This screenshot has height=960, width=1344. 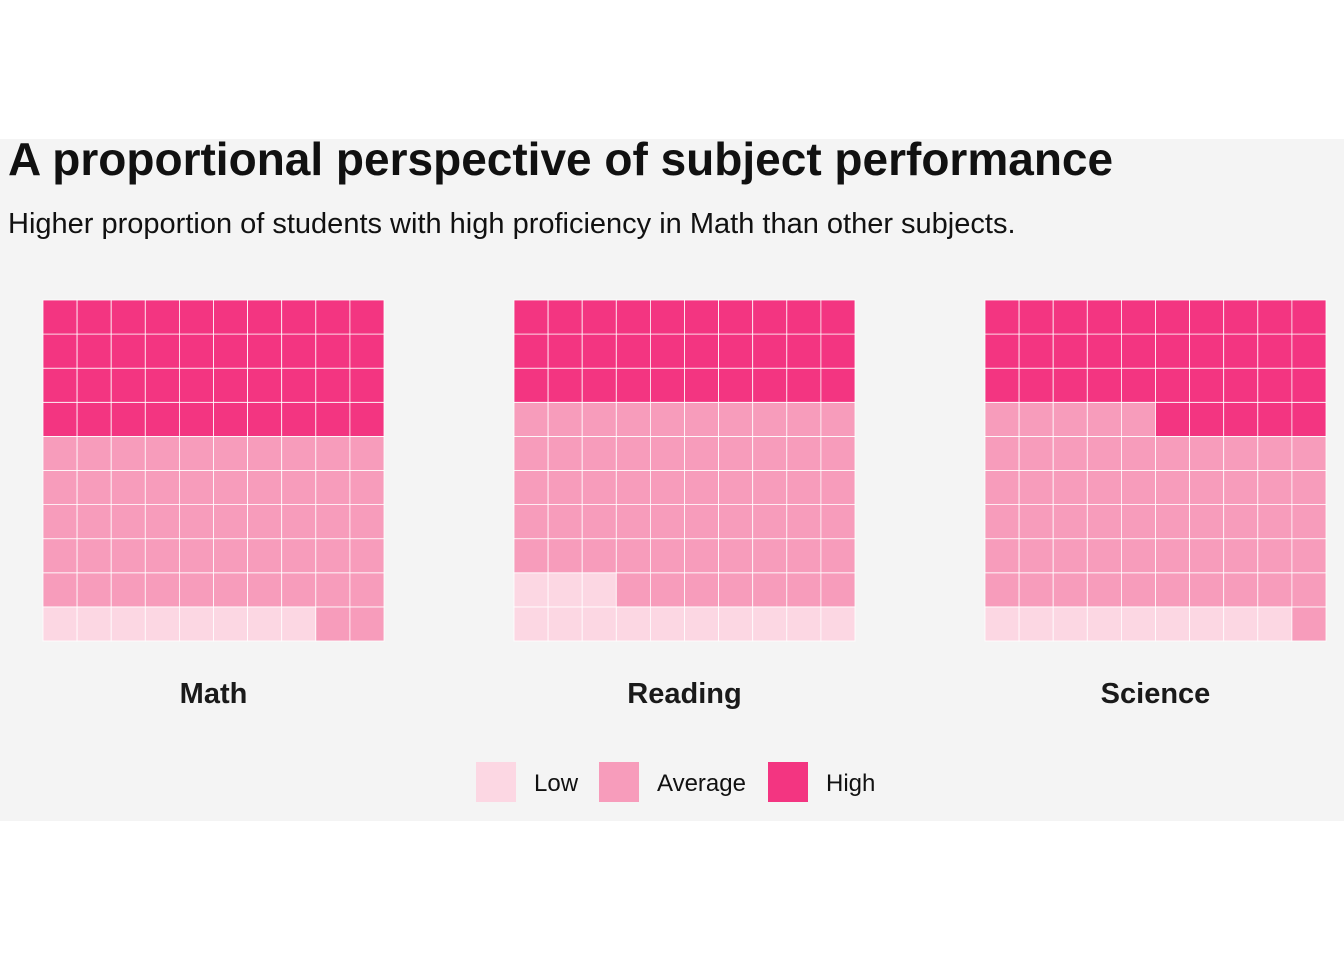 I want to click on waffle-science: Science, so click(x=1155, y=504).